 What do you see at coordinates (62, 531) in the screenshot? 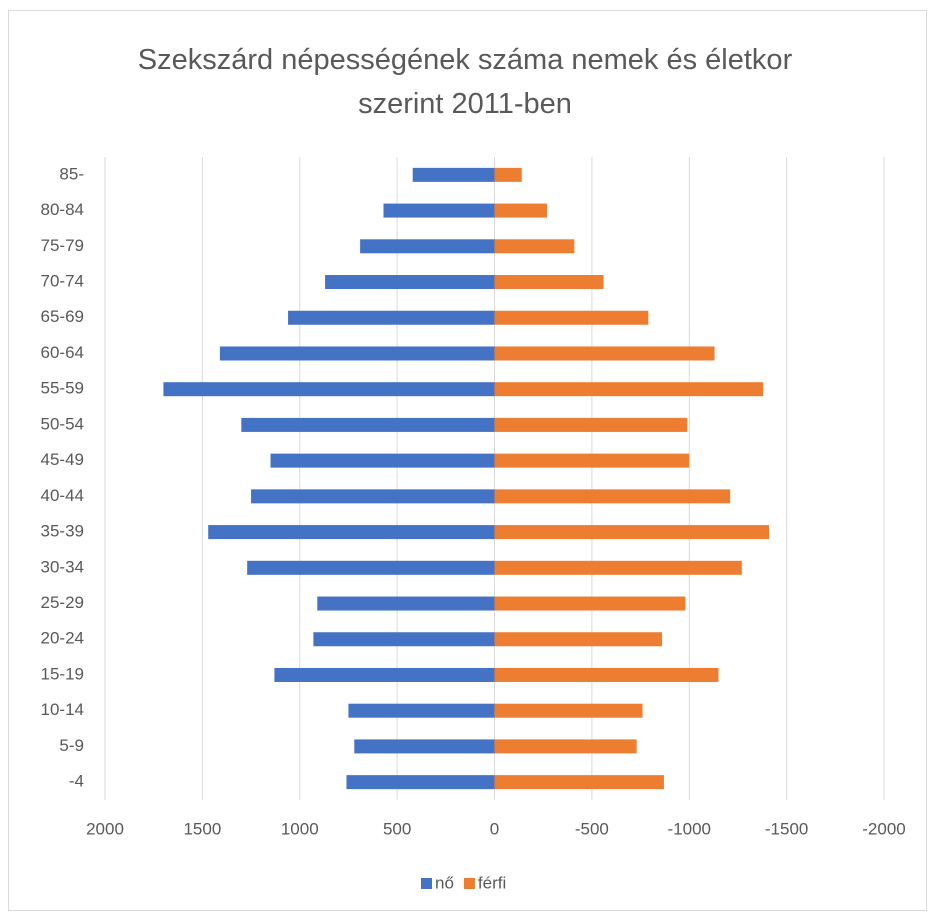
I see `y-tick-label: 35-39` at bounding box center [62, 531].